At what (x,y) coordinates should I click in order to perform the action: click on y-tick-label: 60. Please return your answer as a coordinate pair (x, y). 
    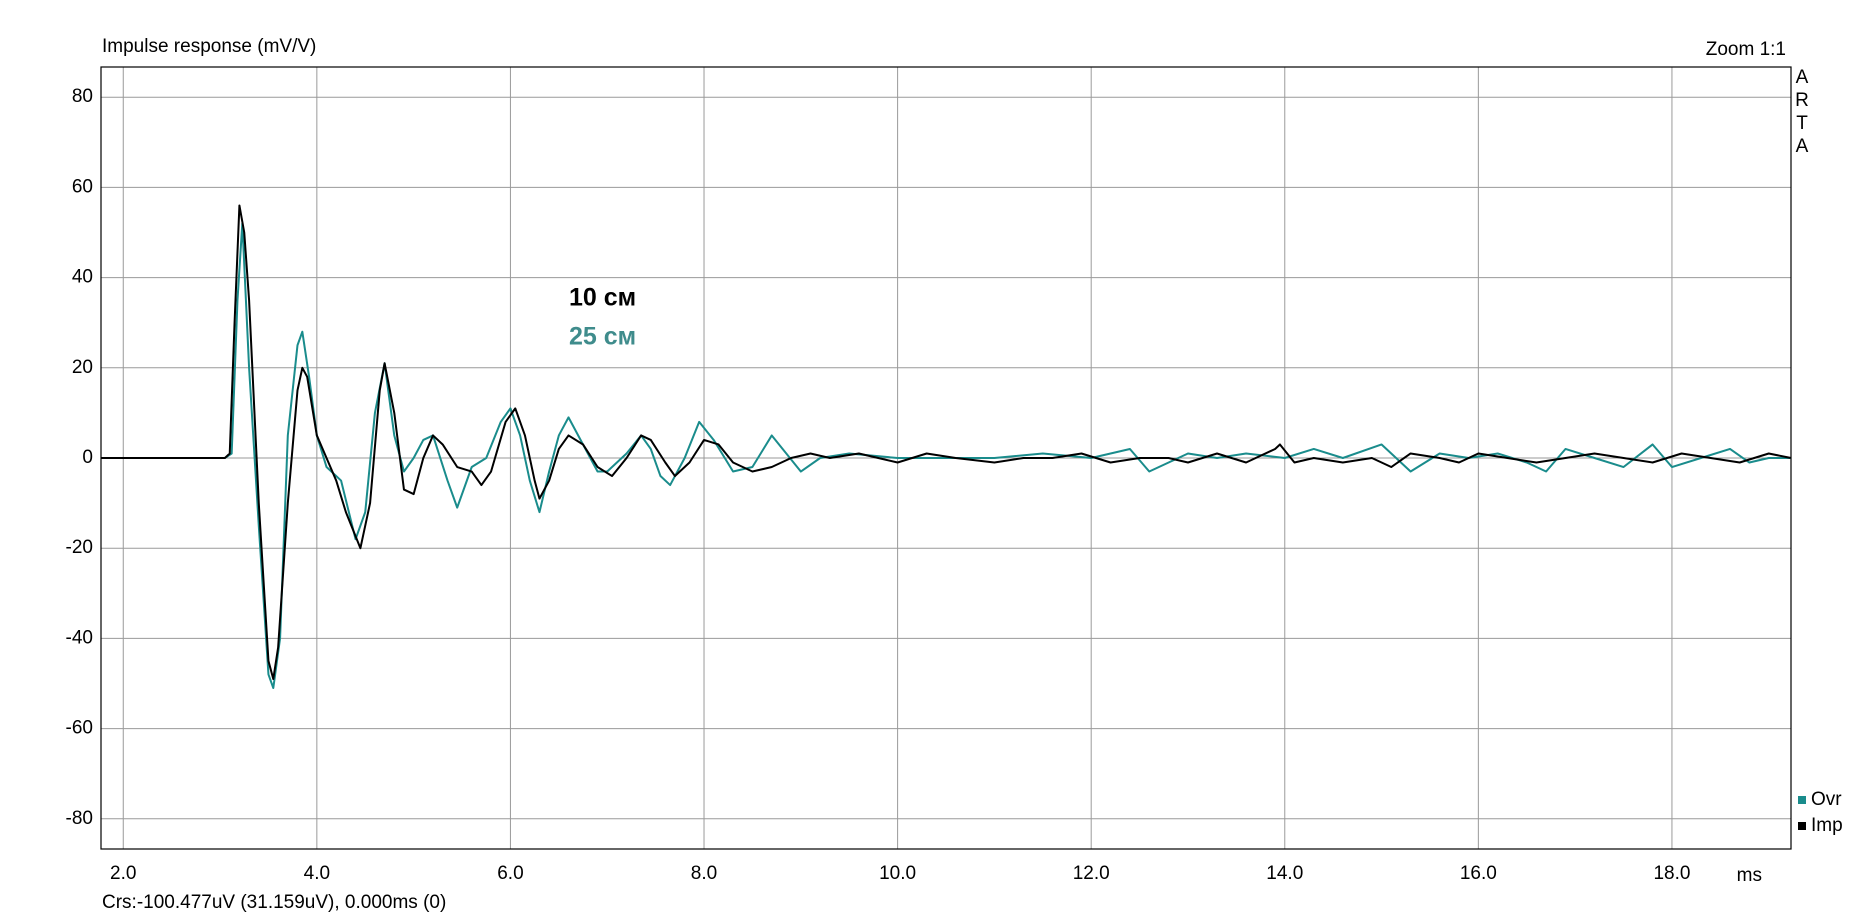
    Looking at the image, I should click on (82, 186).